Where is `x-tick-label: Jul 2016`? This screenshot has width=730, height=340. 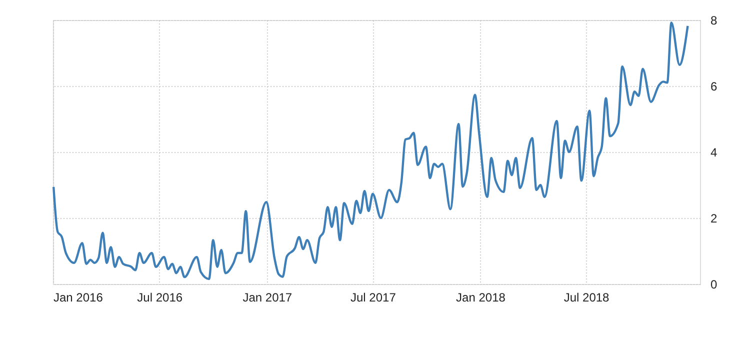
x-tick-label: Jul 2016 is located at coordinates (160, 297).